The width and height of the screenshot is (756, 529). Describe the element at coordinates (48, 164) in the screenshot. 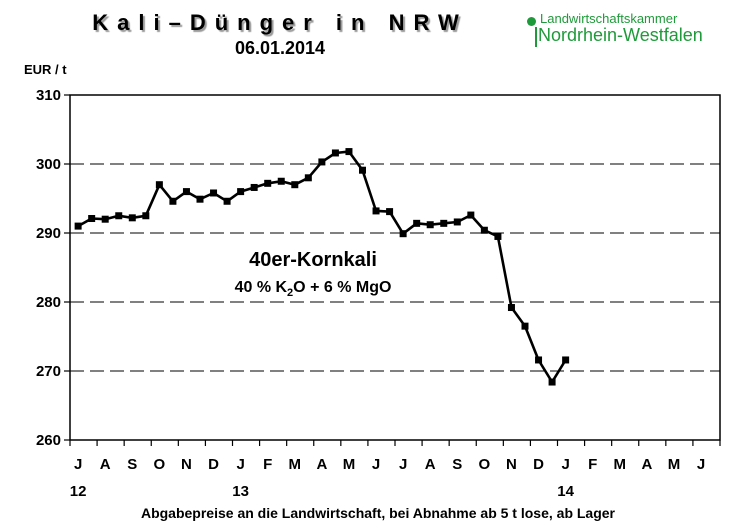

I see `y-tick-label: 300` at that location.